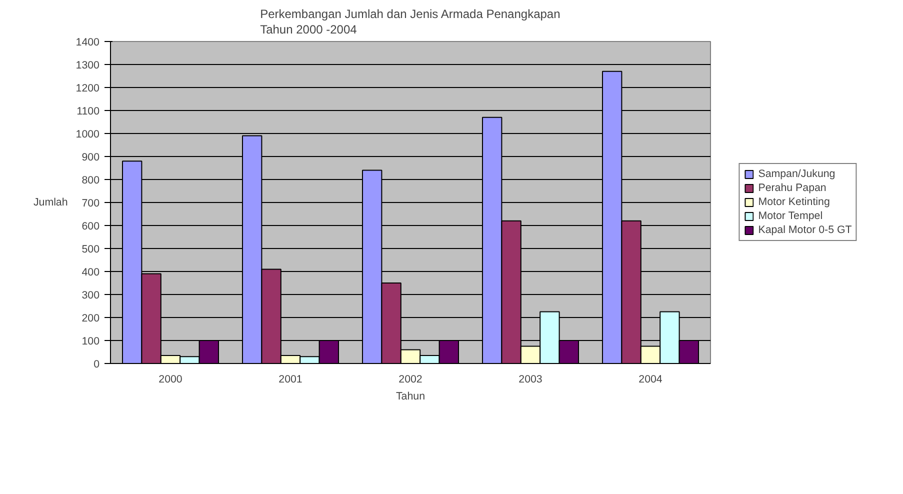 Image resolution: width=903 pixels, height=494 pixels. Describe the element at coordinates (88, 42) in the screenshot. I see `y-tick-label: 1400` at that location.